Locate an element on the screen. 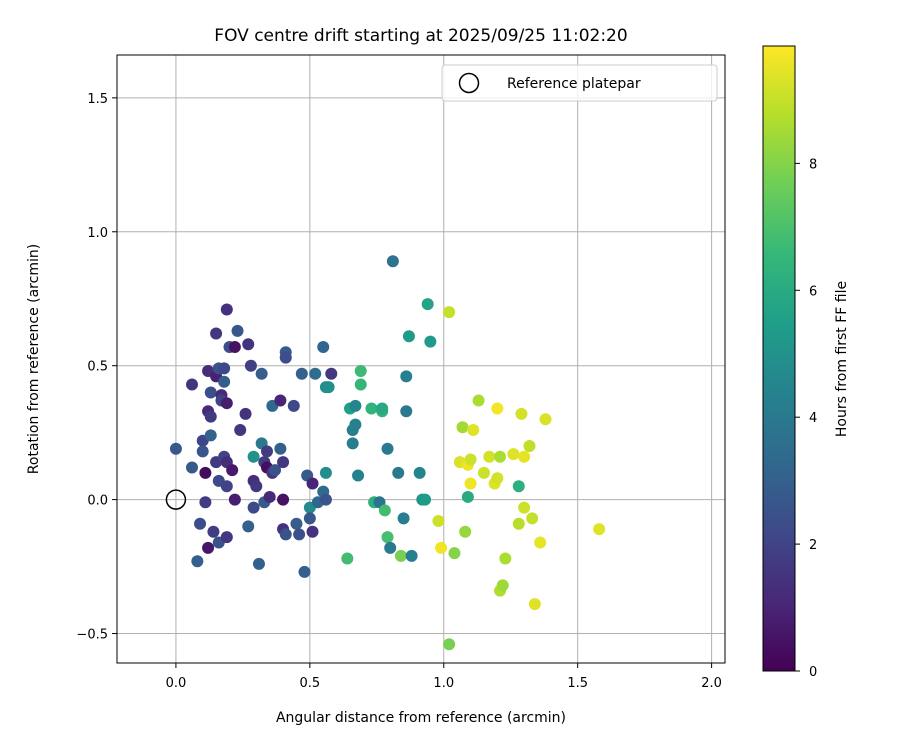 The image size is (900, 750). legend-box is located at coordinates (579, 83).